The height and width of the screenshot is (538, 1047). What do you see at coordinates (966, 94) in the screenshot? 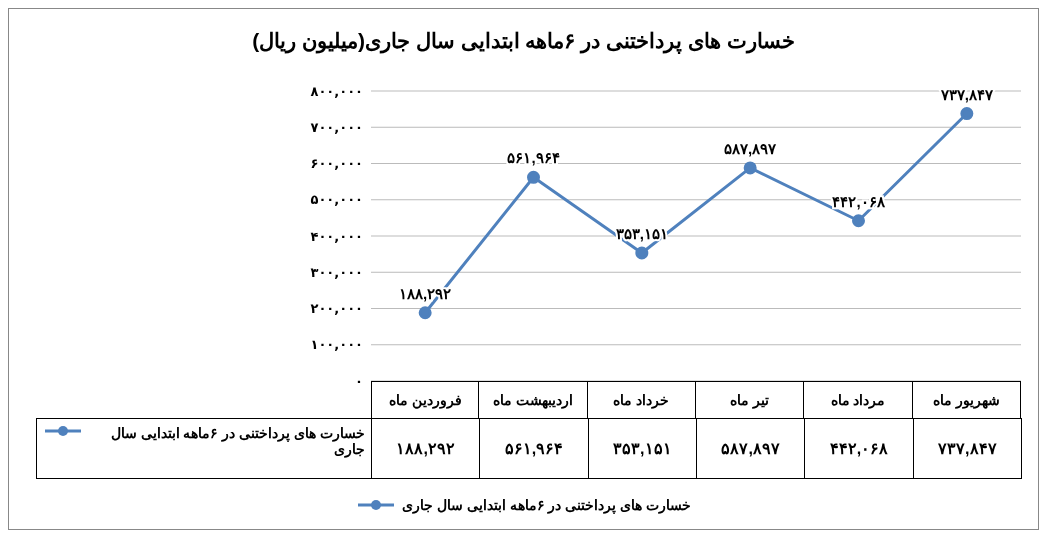
I see `text: ۷۳۷,۸۴۷` at bounding box center [966, 94].